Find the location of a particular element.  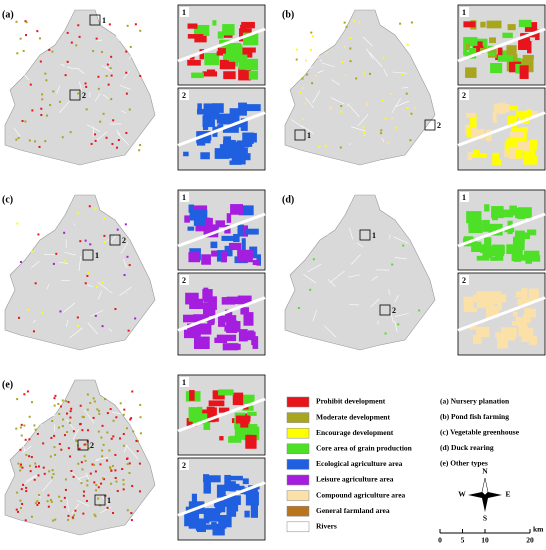

map-panel: (d) 1 2 is located at coordinates (359, 272).